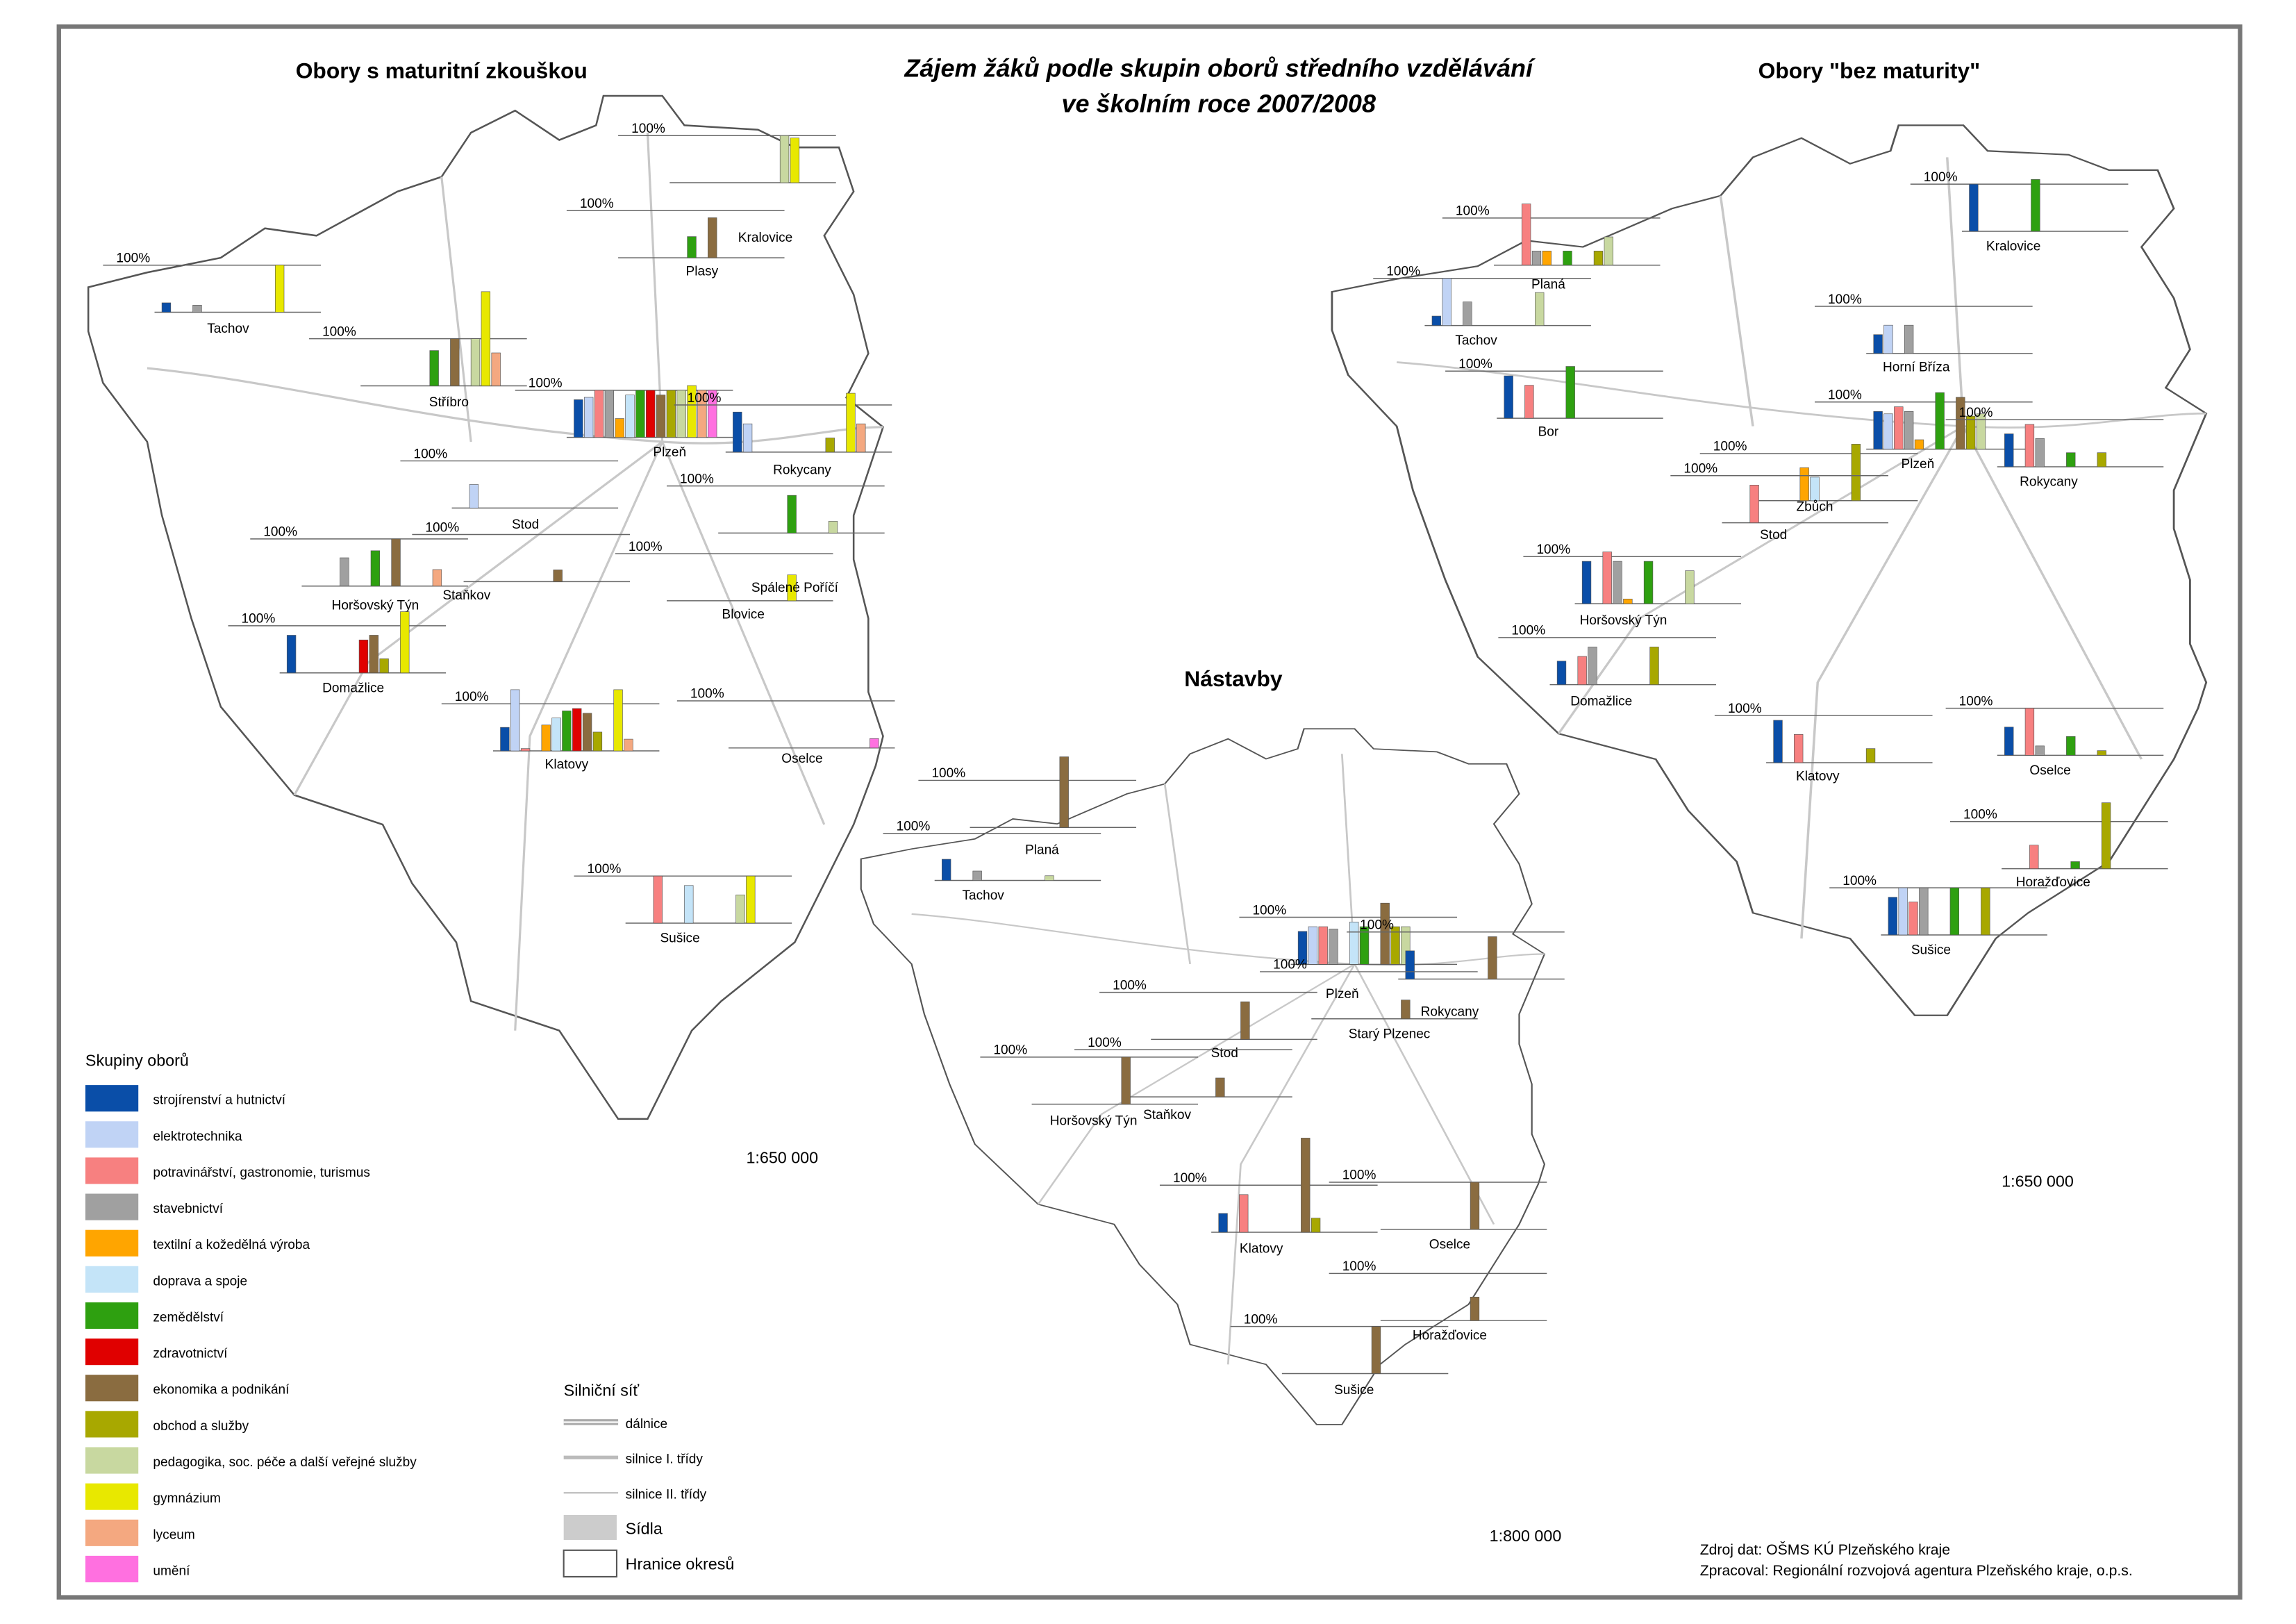 The width and height of the screenshot is (2296, 1624). I want to click on map-title: Nástavby, so click(1234, 678).